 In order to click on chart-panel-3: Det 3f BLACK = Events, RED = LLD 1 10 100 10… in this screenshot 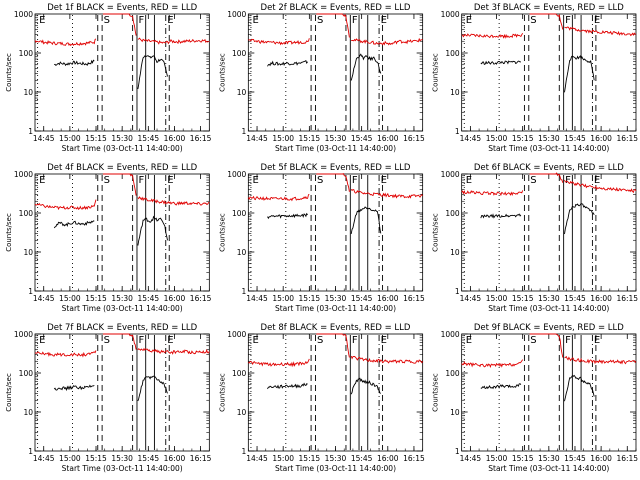, I will do `click(535, 78)`.